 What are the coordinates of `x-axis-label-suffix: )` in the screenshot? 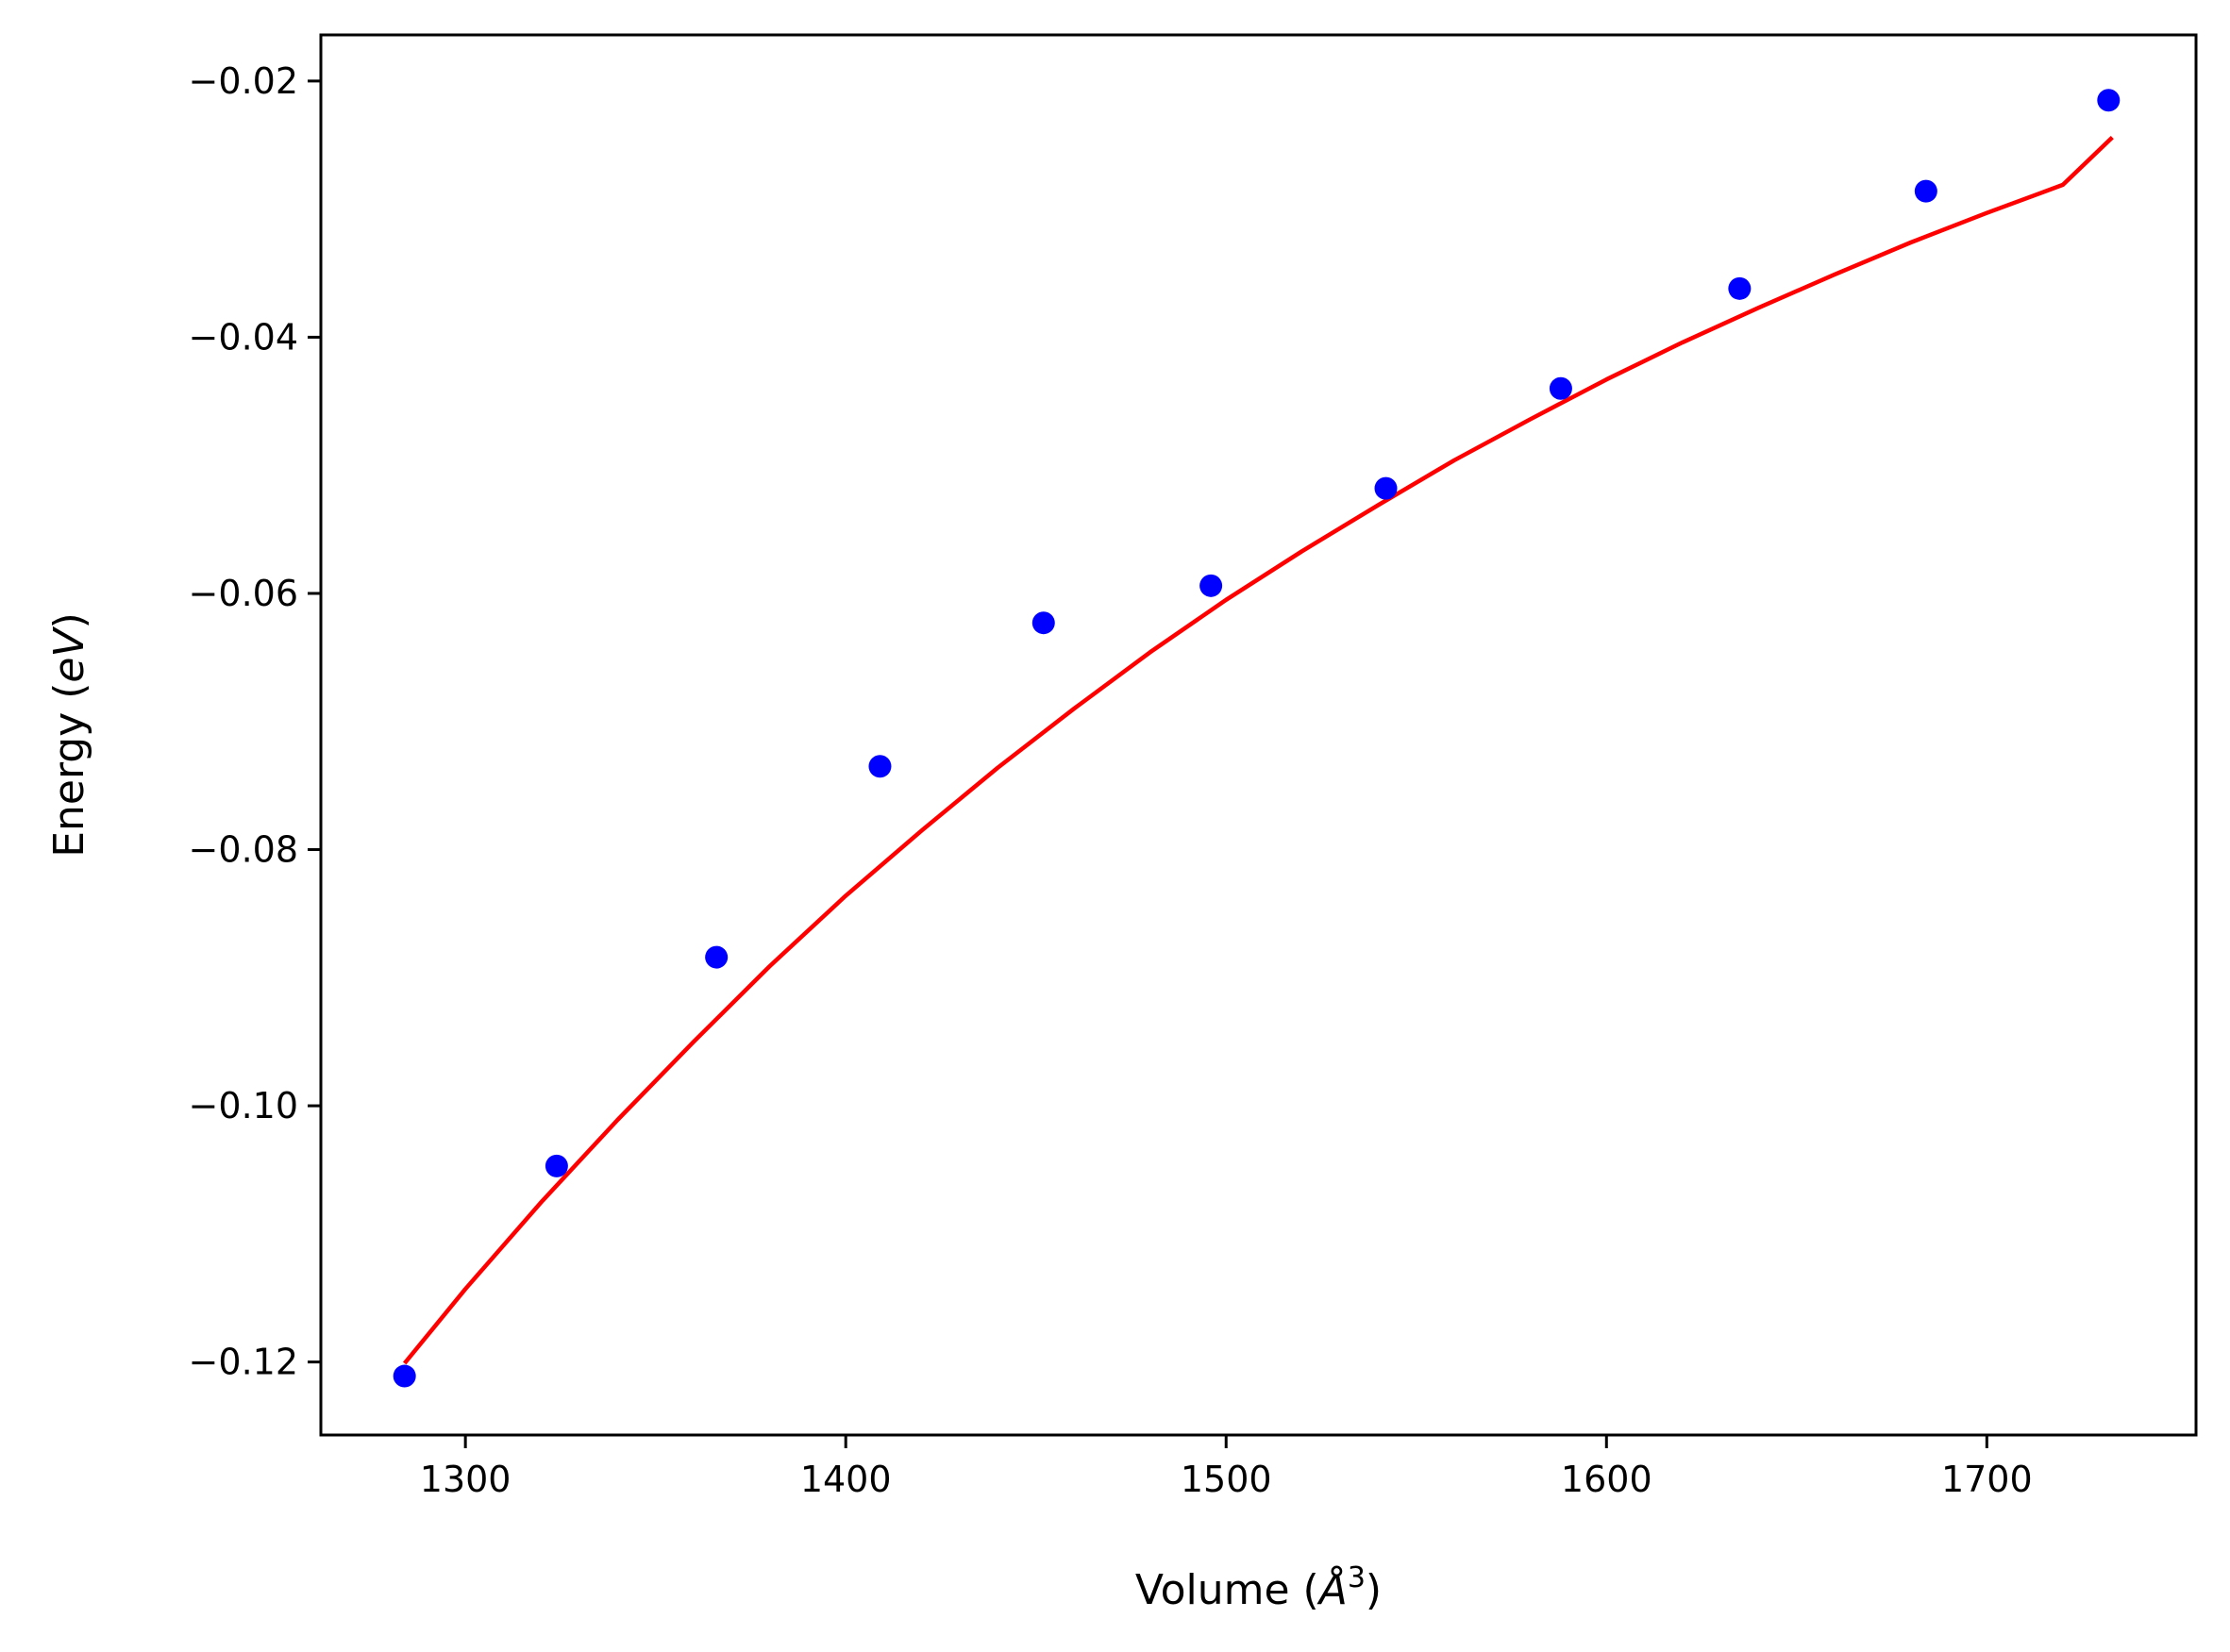 It's located at (1374, 1590).